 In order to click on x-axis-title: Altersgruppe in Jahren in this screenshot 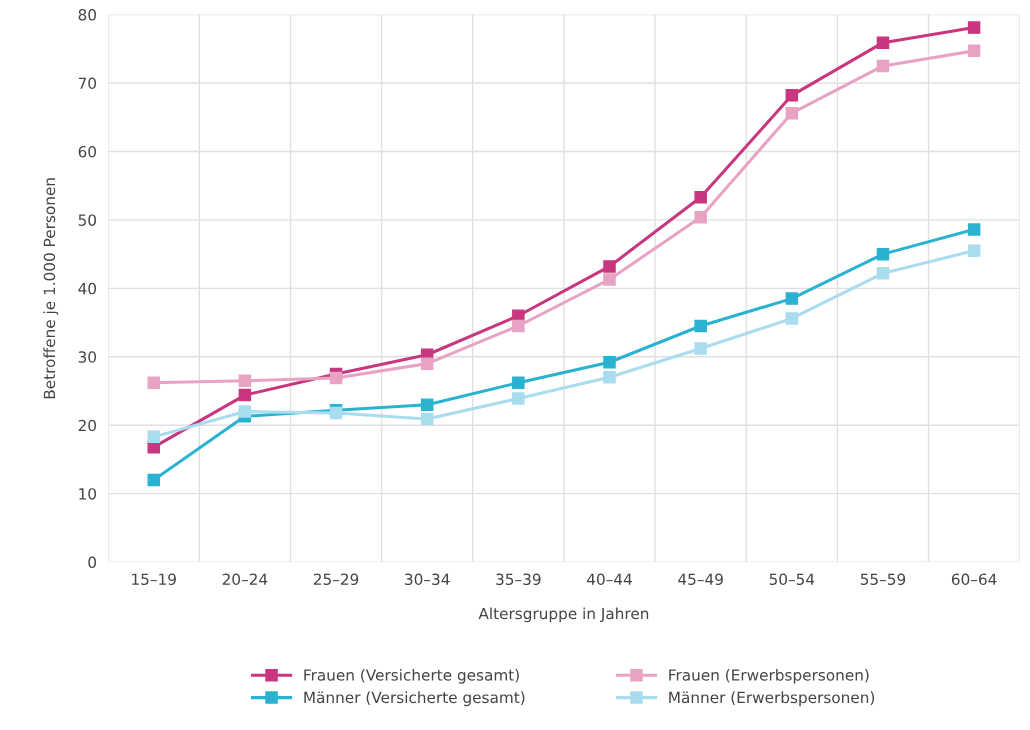, I will do `click(563, 615)`.